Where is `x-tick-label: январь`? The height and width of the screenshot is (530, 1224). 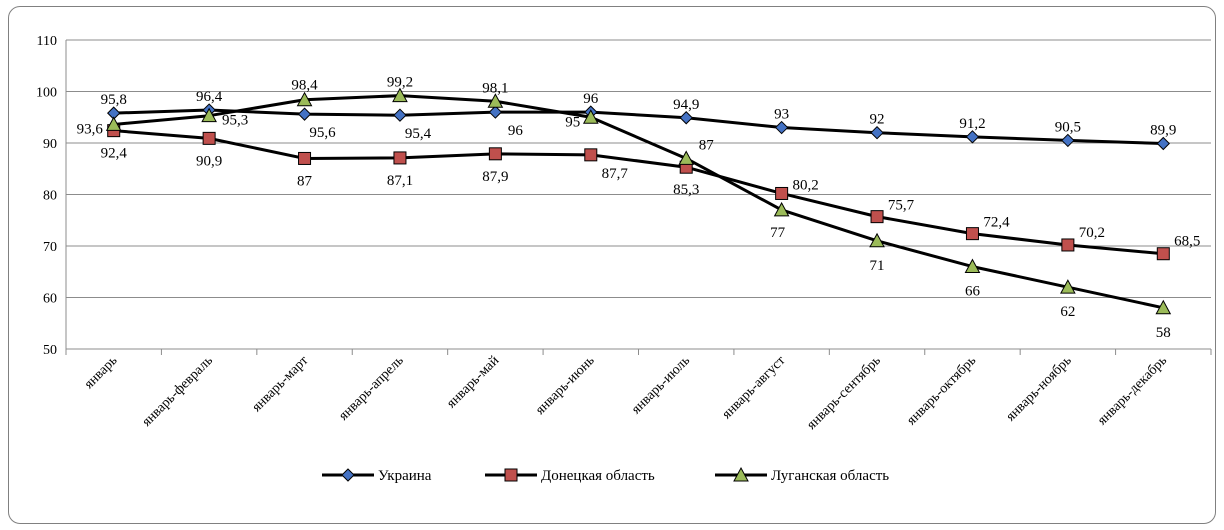
x-tick-label: январь is located at coordinates (101, 372).